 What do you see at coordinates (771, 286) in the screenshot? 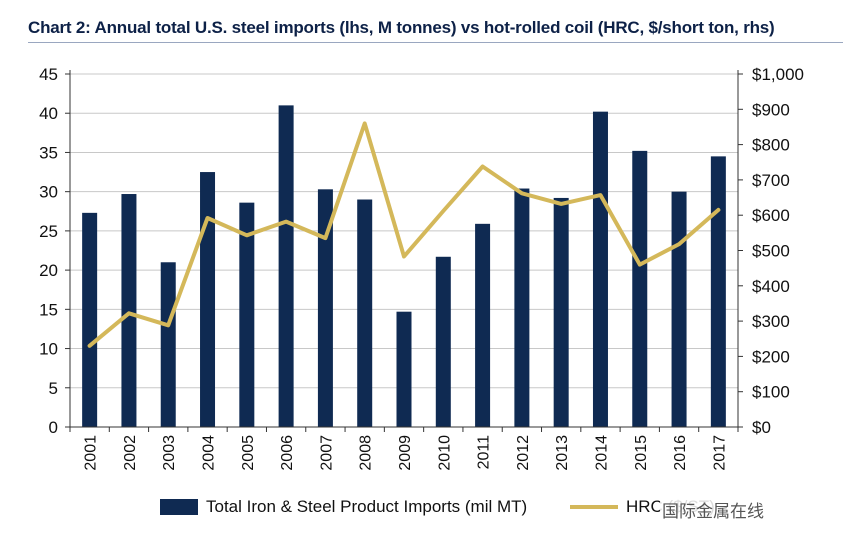
I see `y-right-tick-label: $400` at bounding box center [771, 286].